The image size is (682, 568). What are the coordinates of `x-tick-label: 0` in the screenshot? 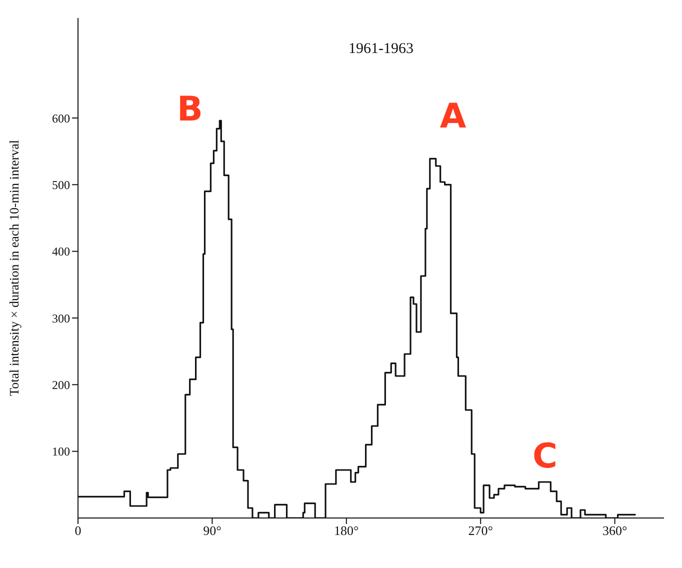 It's located at (78, 530).